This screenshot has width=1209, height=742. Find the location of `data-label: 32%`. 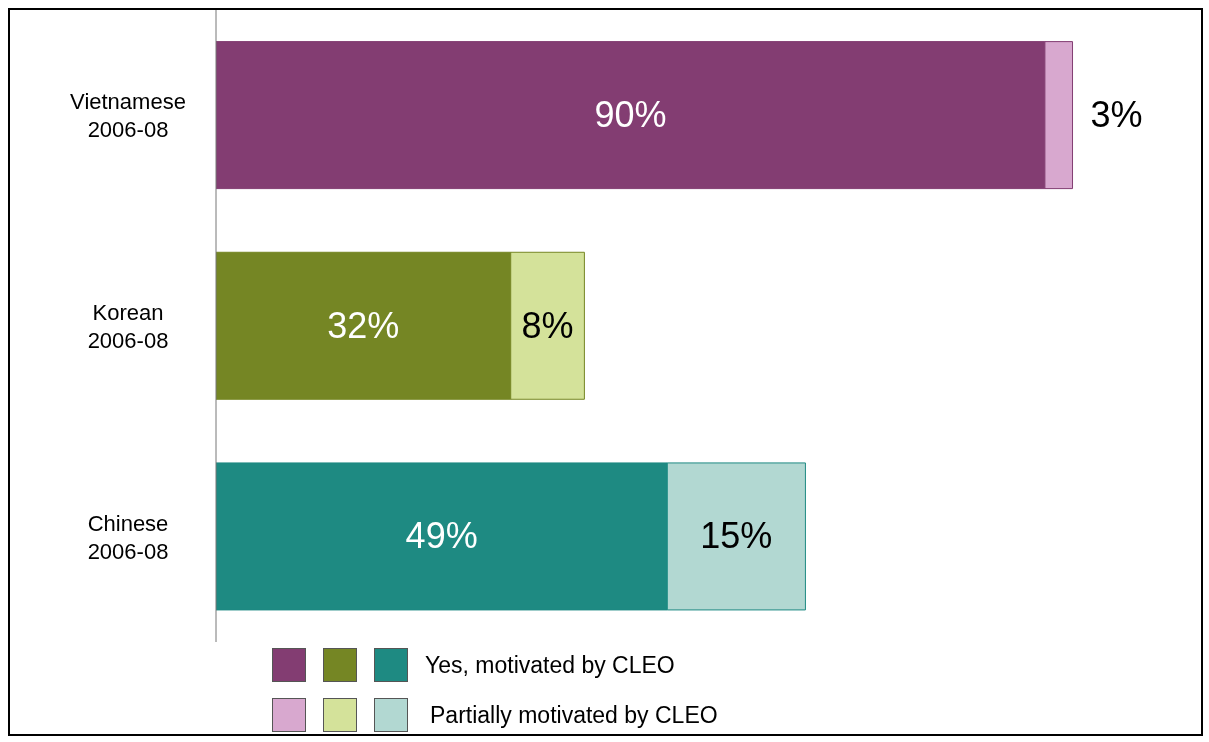

data-label: 32% is located at coordinates (363, 325).